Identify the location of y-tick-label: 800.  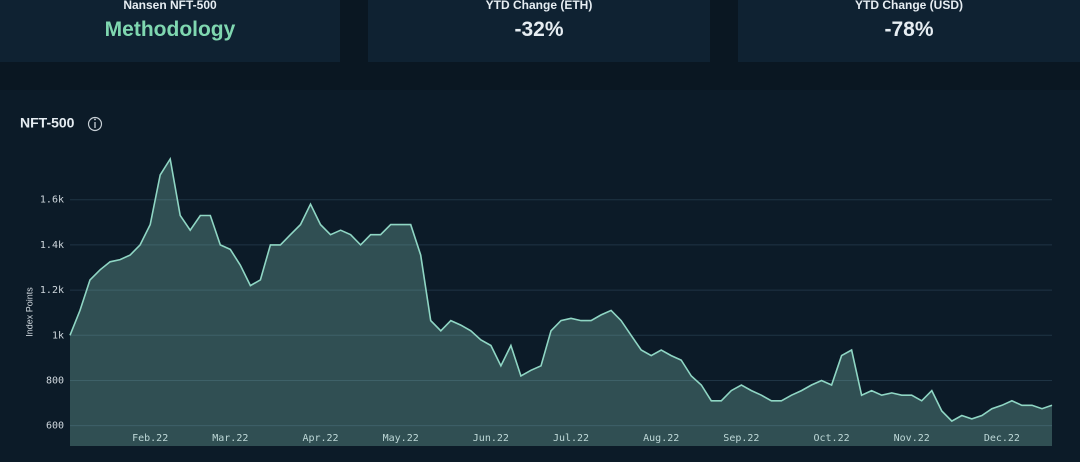
(55, 380).